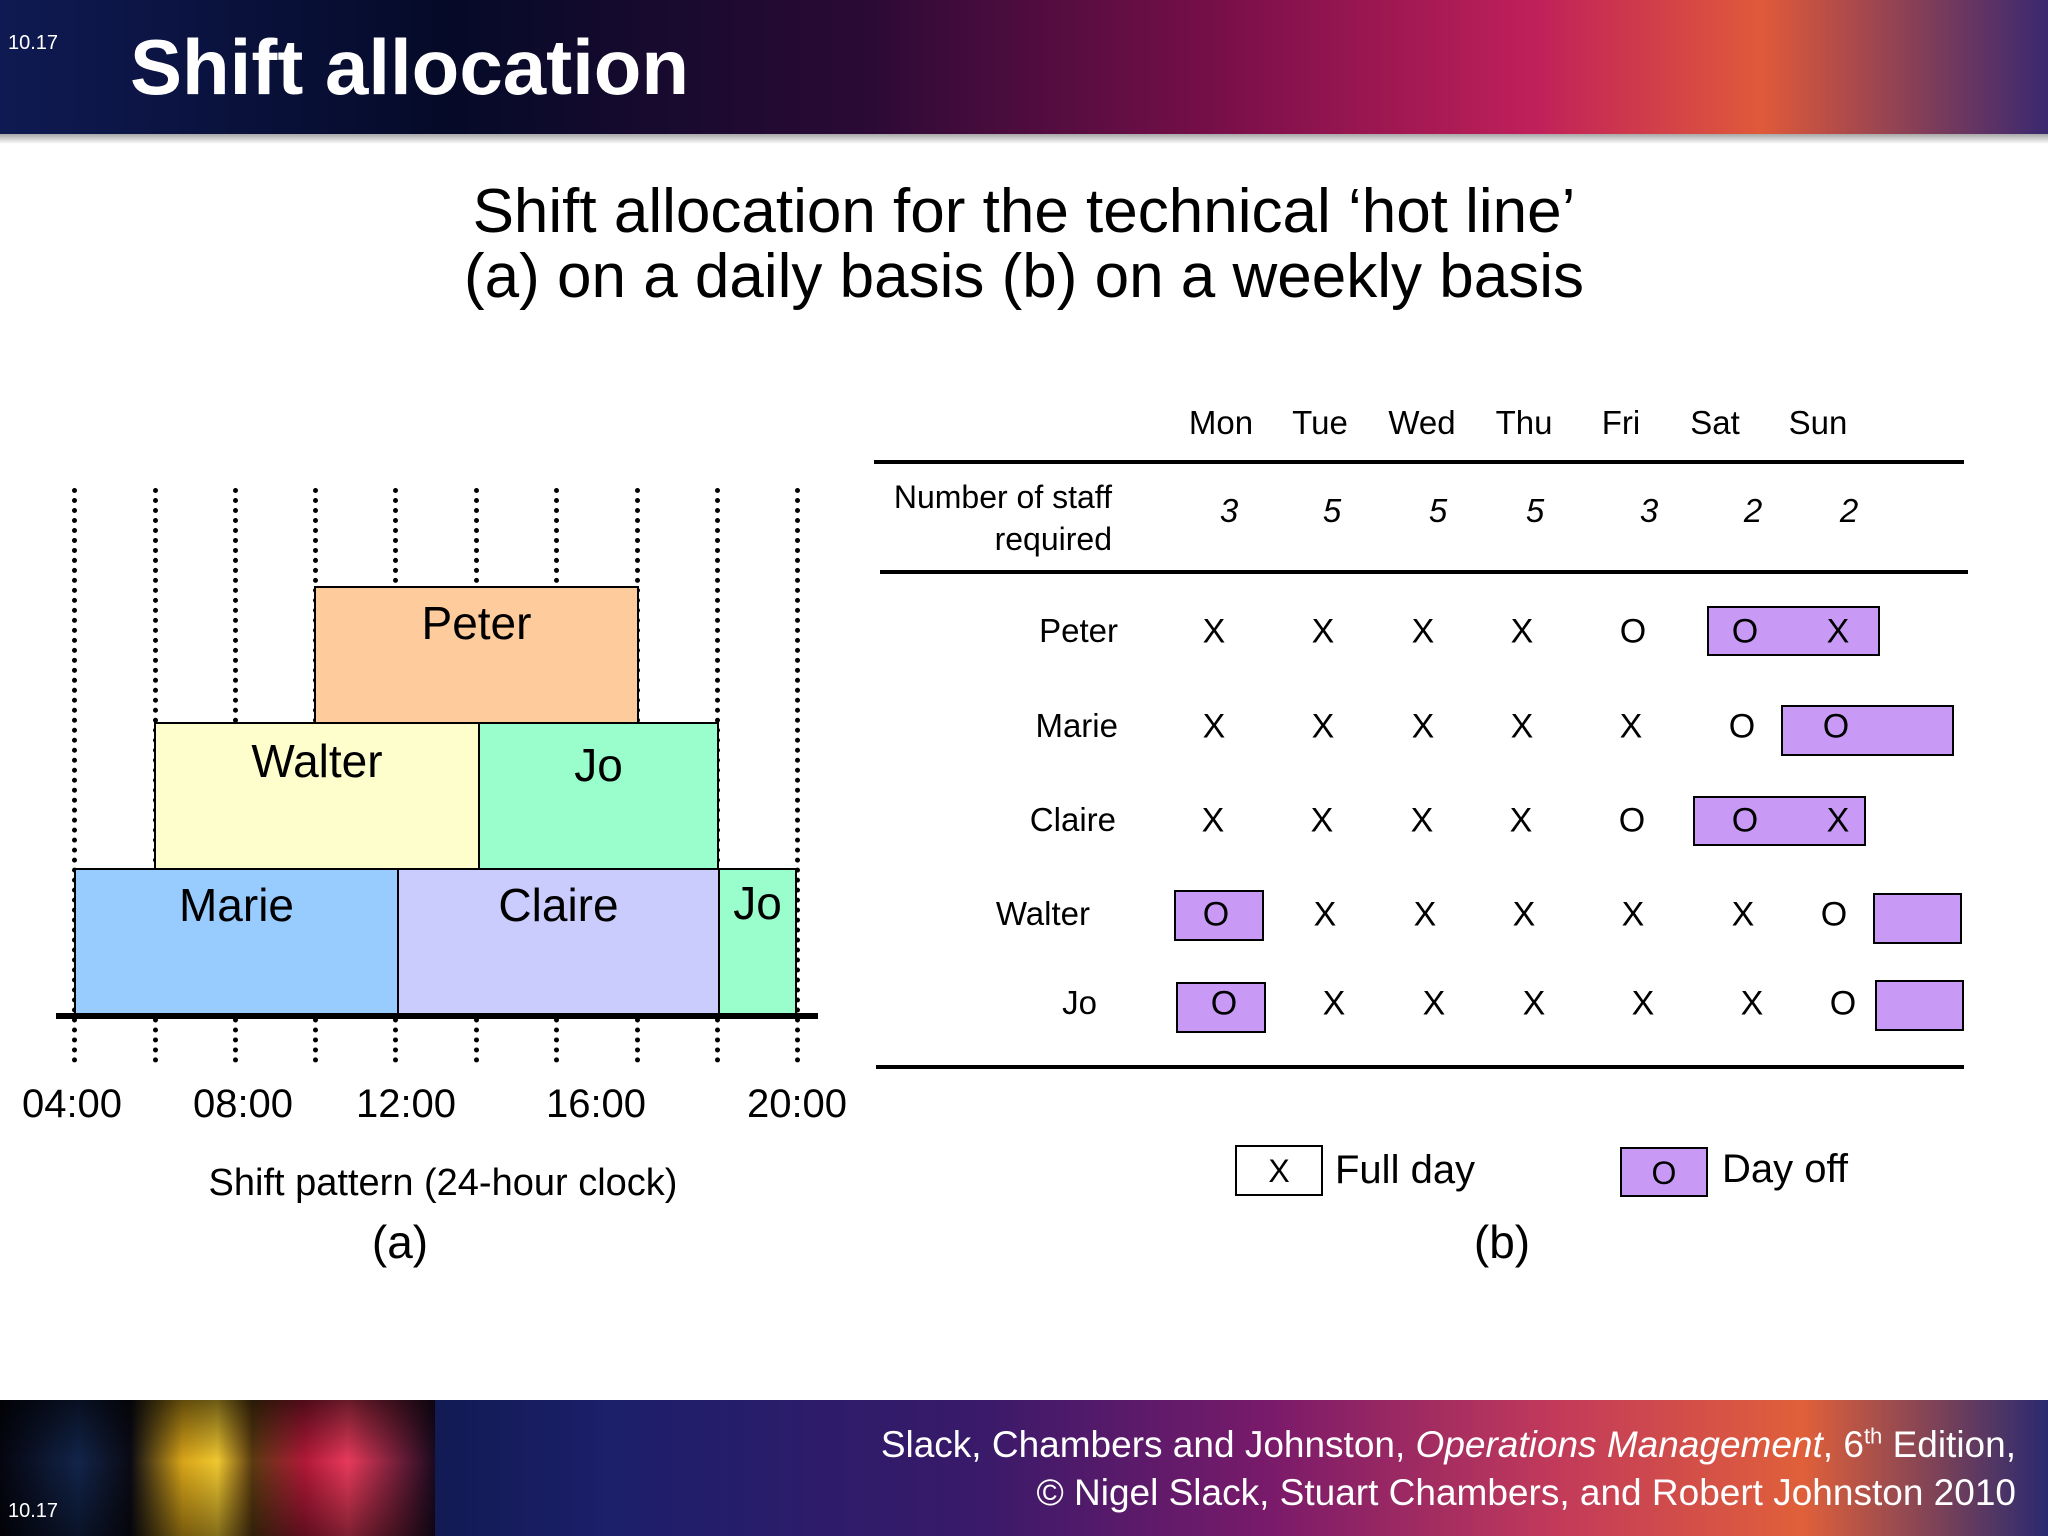 This screenshot has height=1536, width=2048. What do you see at coordinates (558, 905) in the screenshot?
I see `shift-label: Claire` at bounding box center [558, 905].